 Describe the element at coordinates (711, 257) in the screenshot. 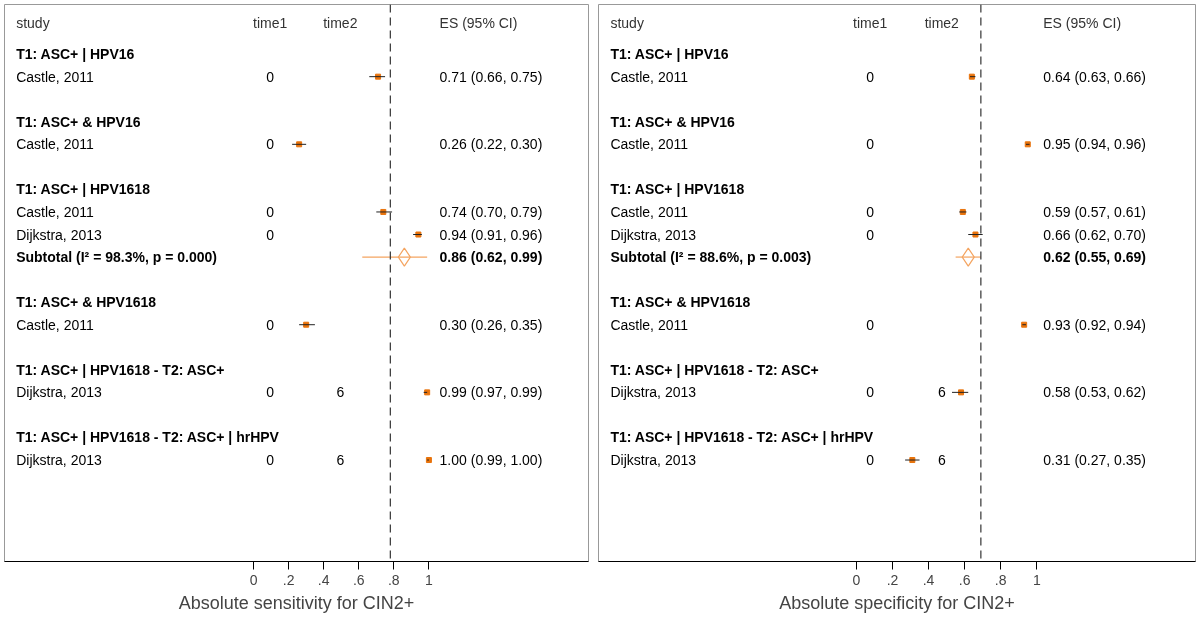

I see `category-label: Subtotal (I² = 88.6%, p = 0.003)` at that location.